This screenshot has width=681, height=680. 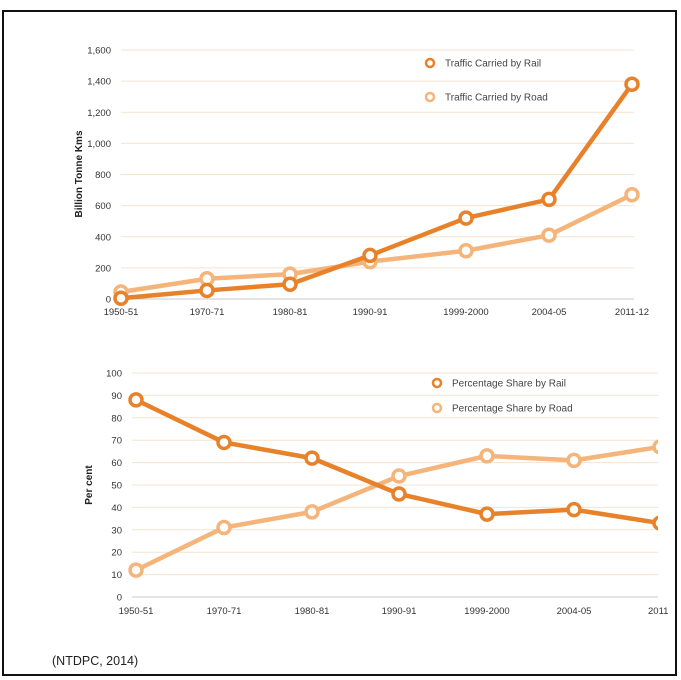 I want to click on chart1-ytick-label: 0, so click(x=108, y=300).